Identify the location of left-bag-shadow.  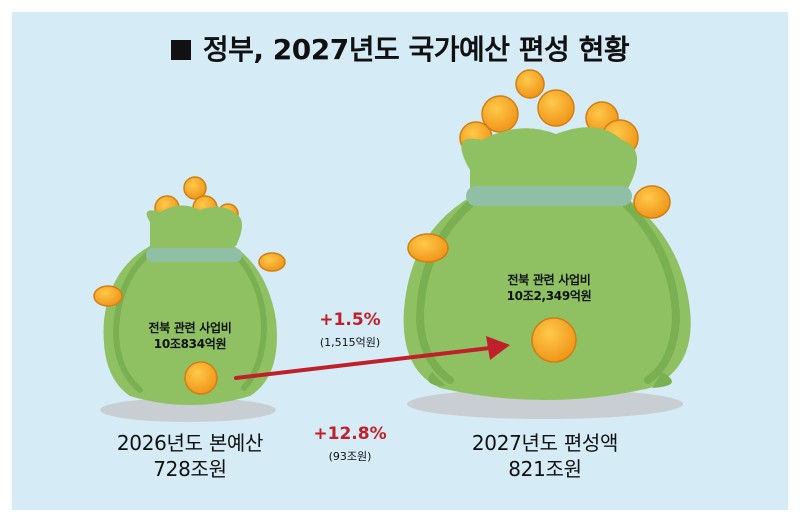
(188, 410).